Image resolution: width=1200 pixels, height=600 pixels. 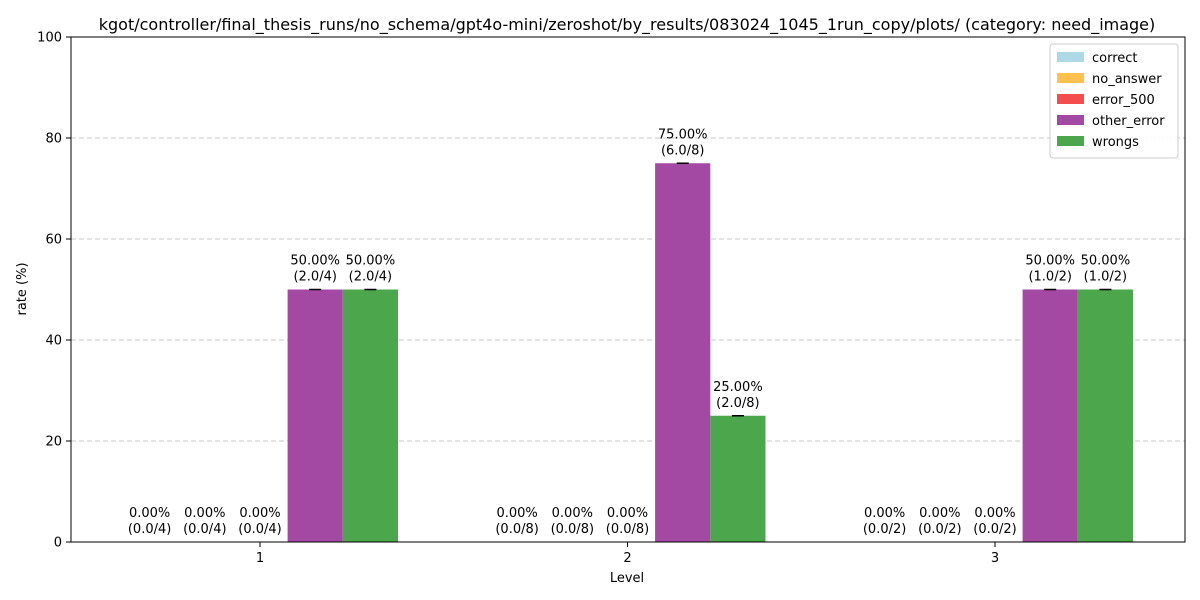 What do you see at coordinates (627, 558) in the screenshot?
I see `x-tick-label: 2` at bounding box center [627, 558].